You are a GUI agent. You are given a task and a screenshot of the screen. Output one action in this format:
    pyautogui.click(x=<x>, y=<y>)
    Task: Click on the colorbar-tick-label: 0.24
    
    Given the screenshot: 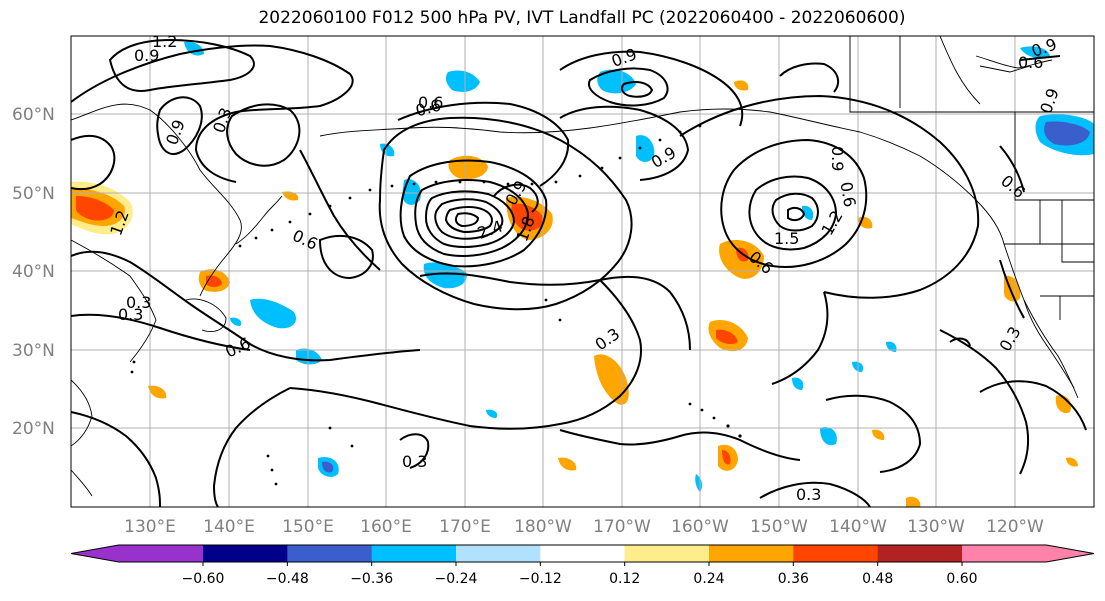 What is the action you would take?
    pyautogui.click(x=708, y=579)
    